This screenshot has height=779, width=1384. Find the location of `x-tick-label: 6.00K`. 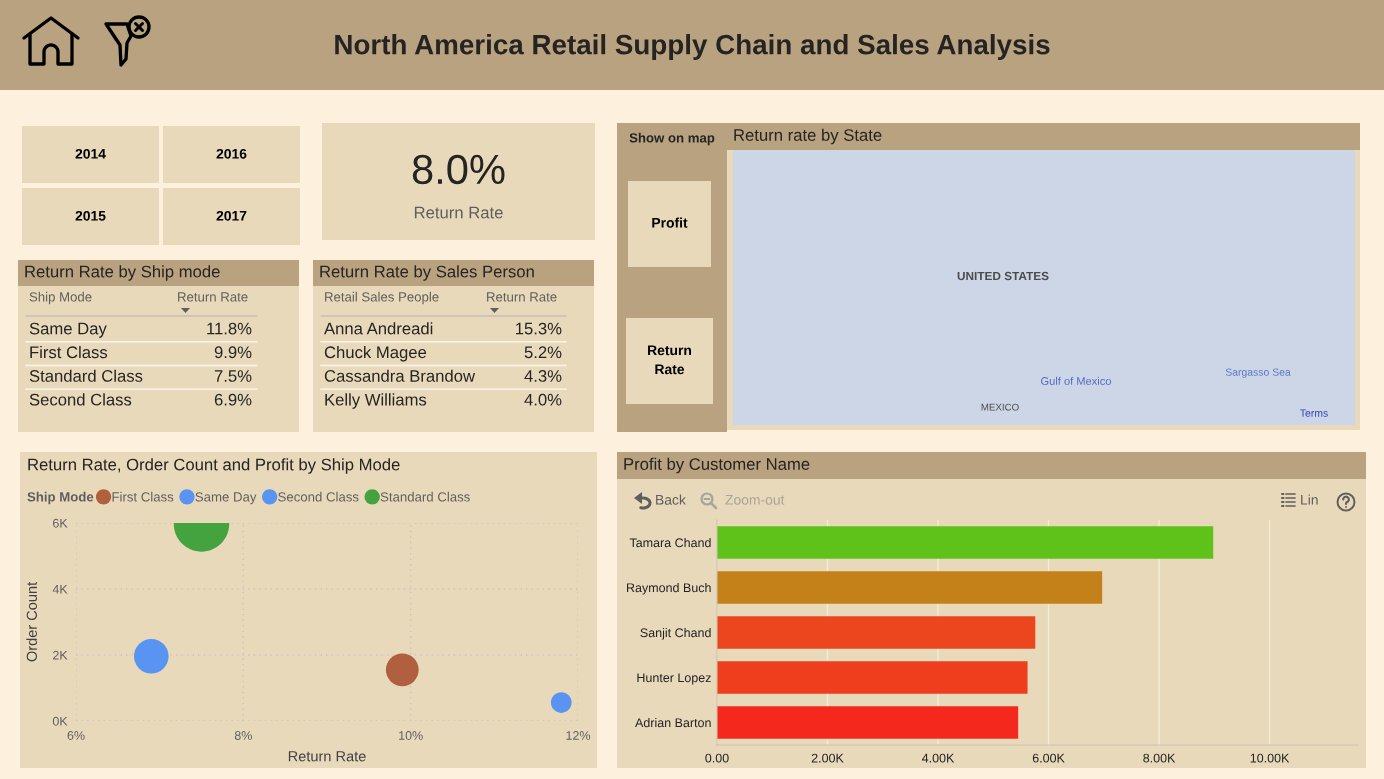

x-tick-label: 6.00K is located at coordinates (1048, 758).